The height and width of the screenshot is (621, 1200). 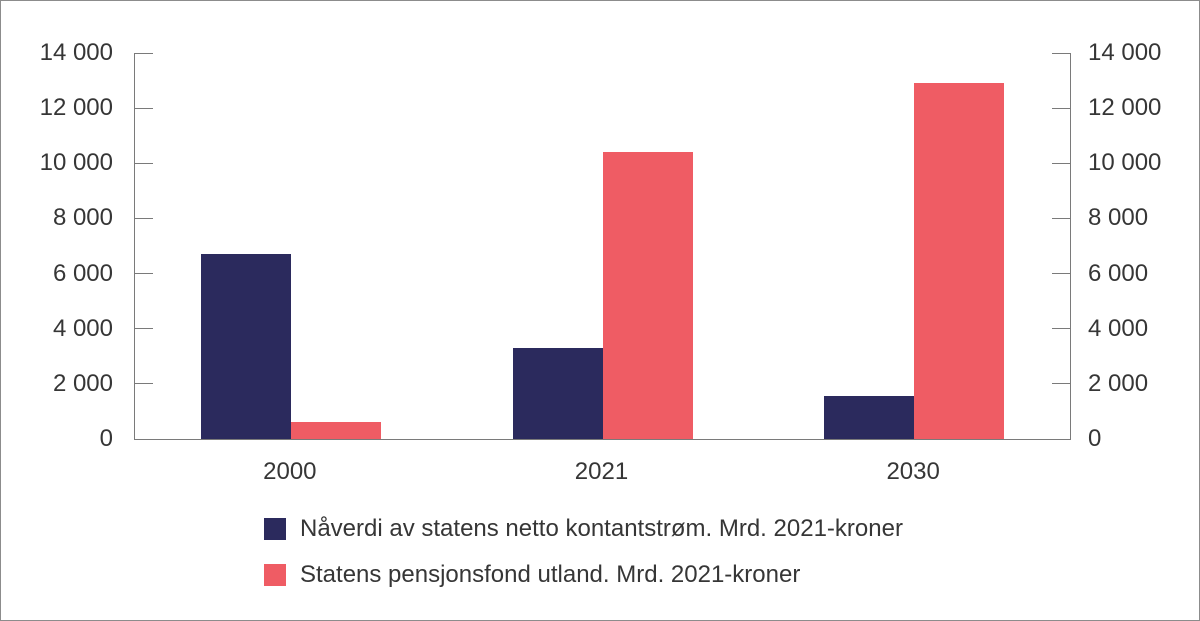 What do you see at coordinates (1118, 273) in the screenshot?
I see `y-axis-label-right-6000: 6 000` at bounding box center [1118, 273].